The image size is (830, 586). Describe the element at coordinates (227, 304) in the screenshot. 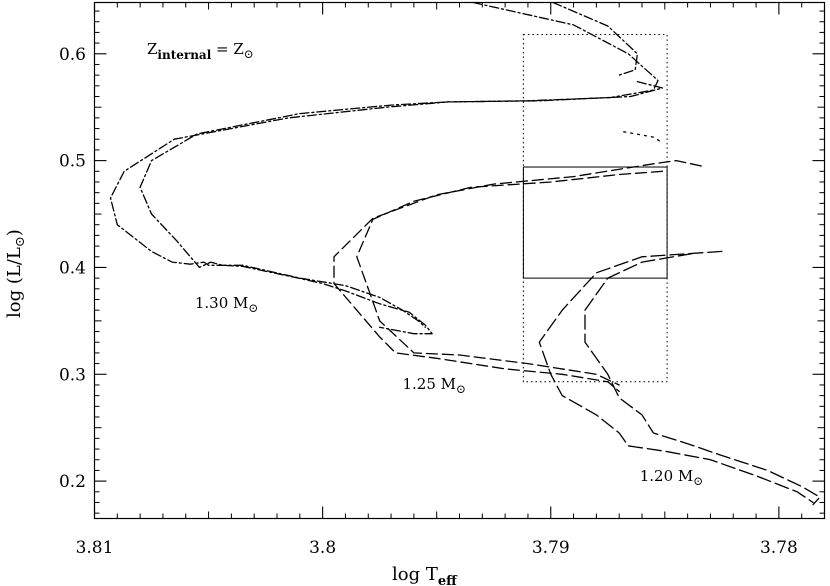

I see `annotation-mass-130: 1.30 M⊙` at that location.